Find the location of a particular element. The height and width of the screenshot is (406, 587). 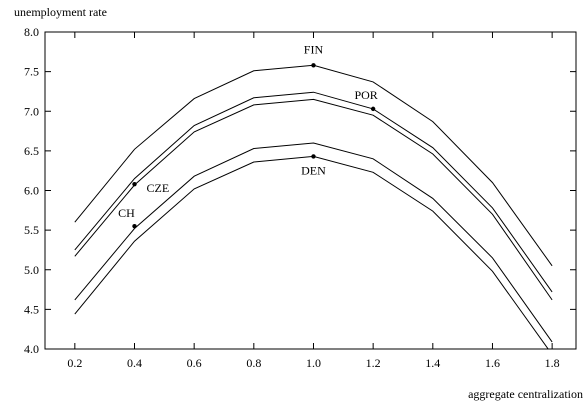

y-axis-label: unemployment rate is located at coordinates (60, 12).